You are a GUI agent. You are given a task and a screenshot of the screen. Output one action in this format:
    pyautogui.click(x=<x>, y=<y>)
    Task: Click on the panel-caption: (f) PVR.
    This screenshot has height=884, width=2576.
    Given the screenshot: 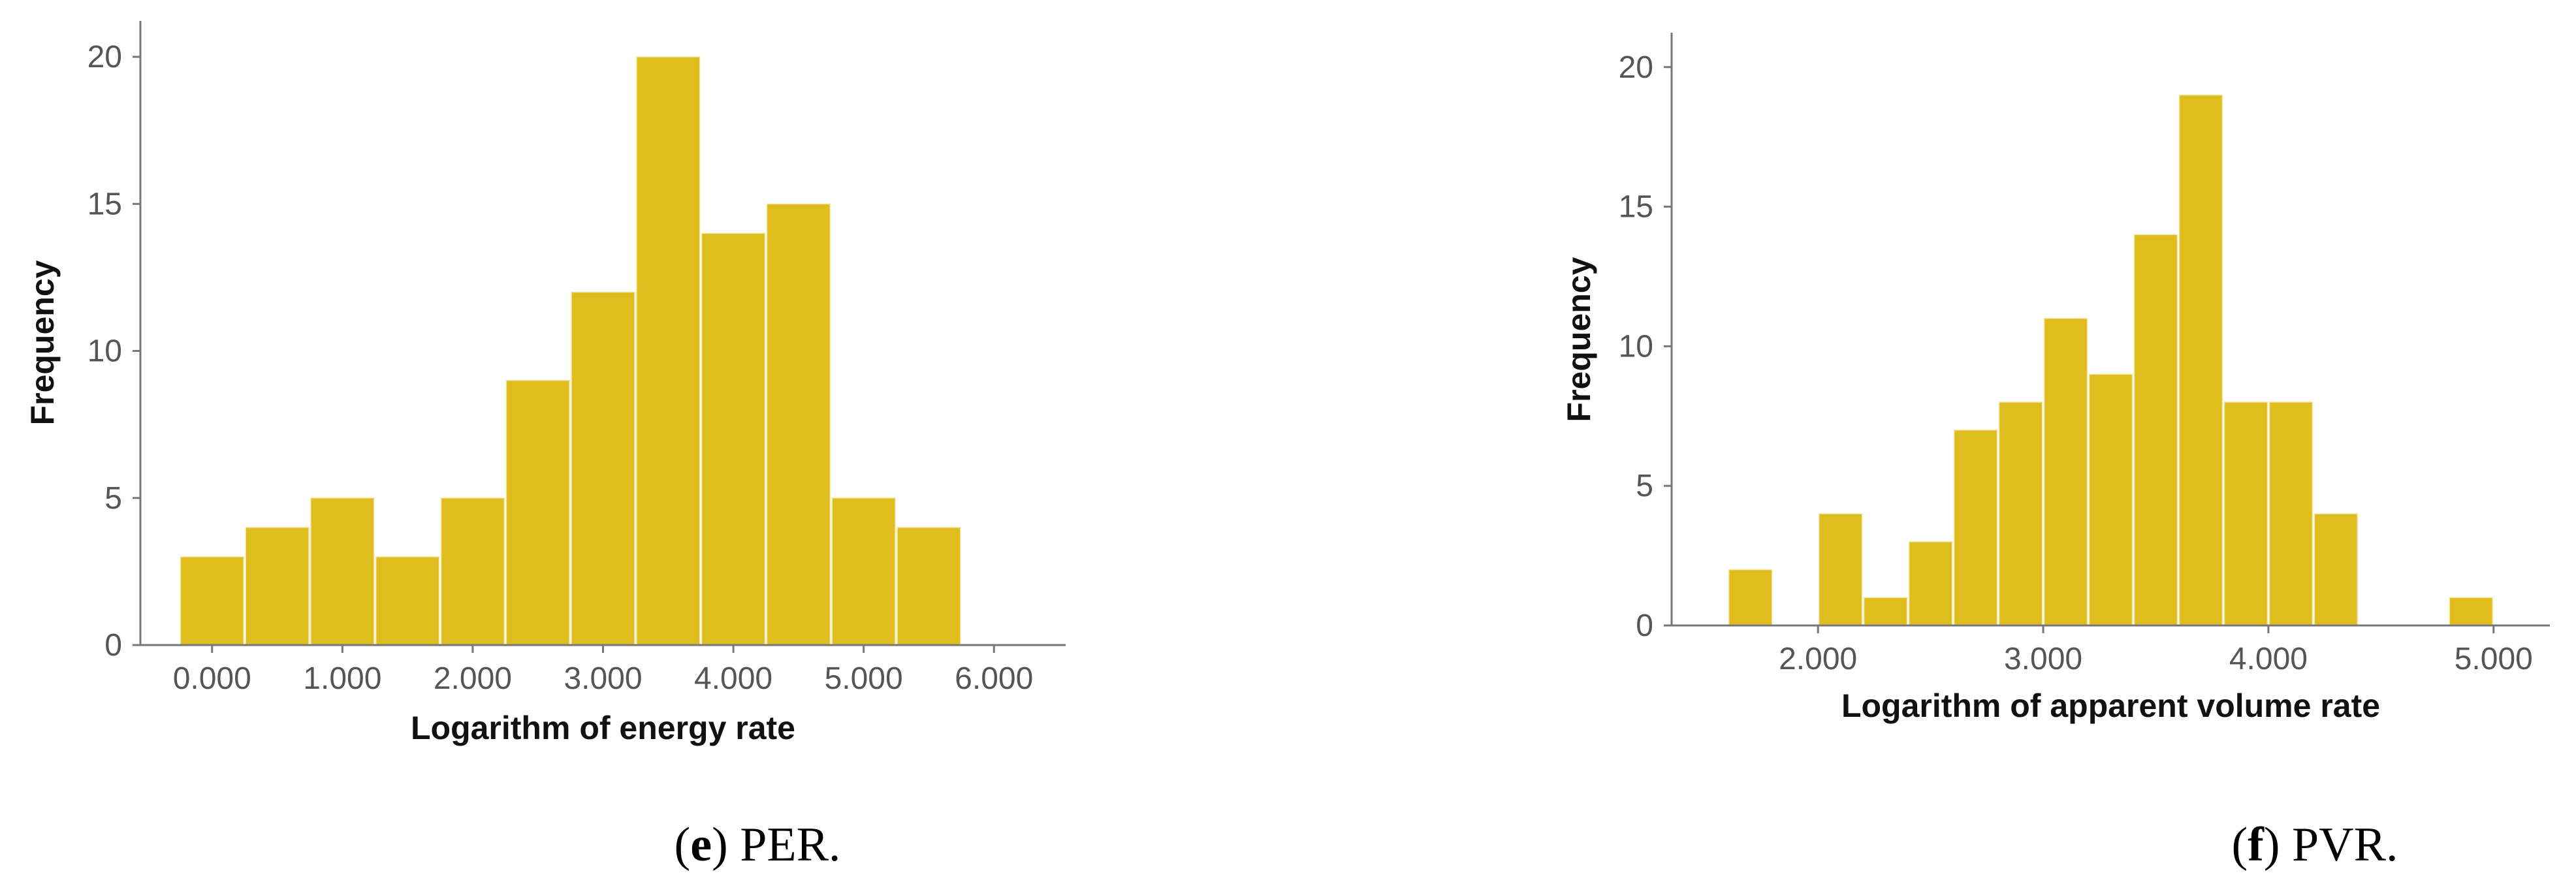 What is the action you would take?
    pyautogui.click(x=2315, y=845)
    